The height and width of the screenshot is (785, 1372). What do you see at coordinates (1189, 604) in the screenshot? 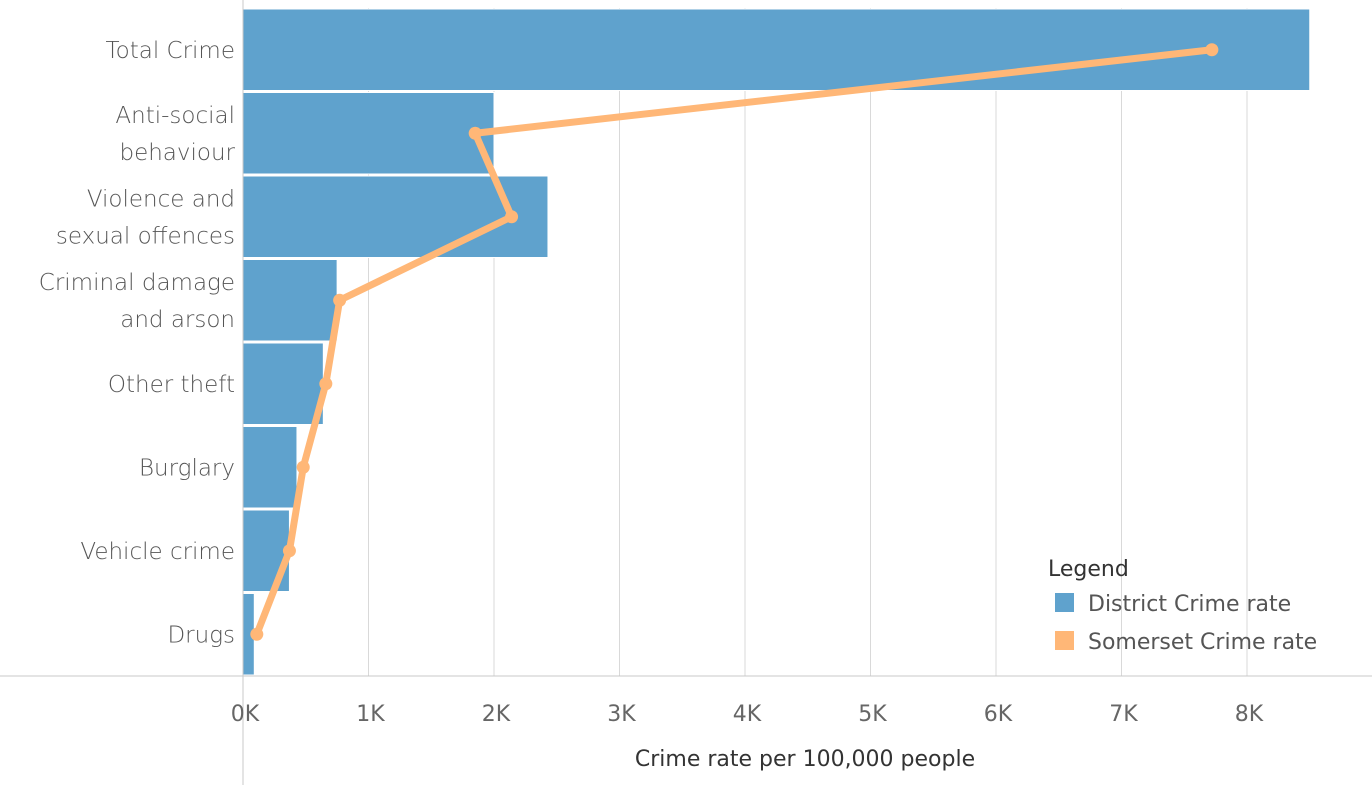
I see `legend-label-district: District Crime rate` at bounding box center [1189, 604].